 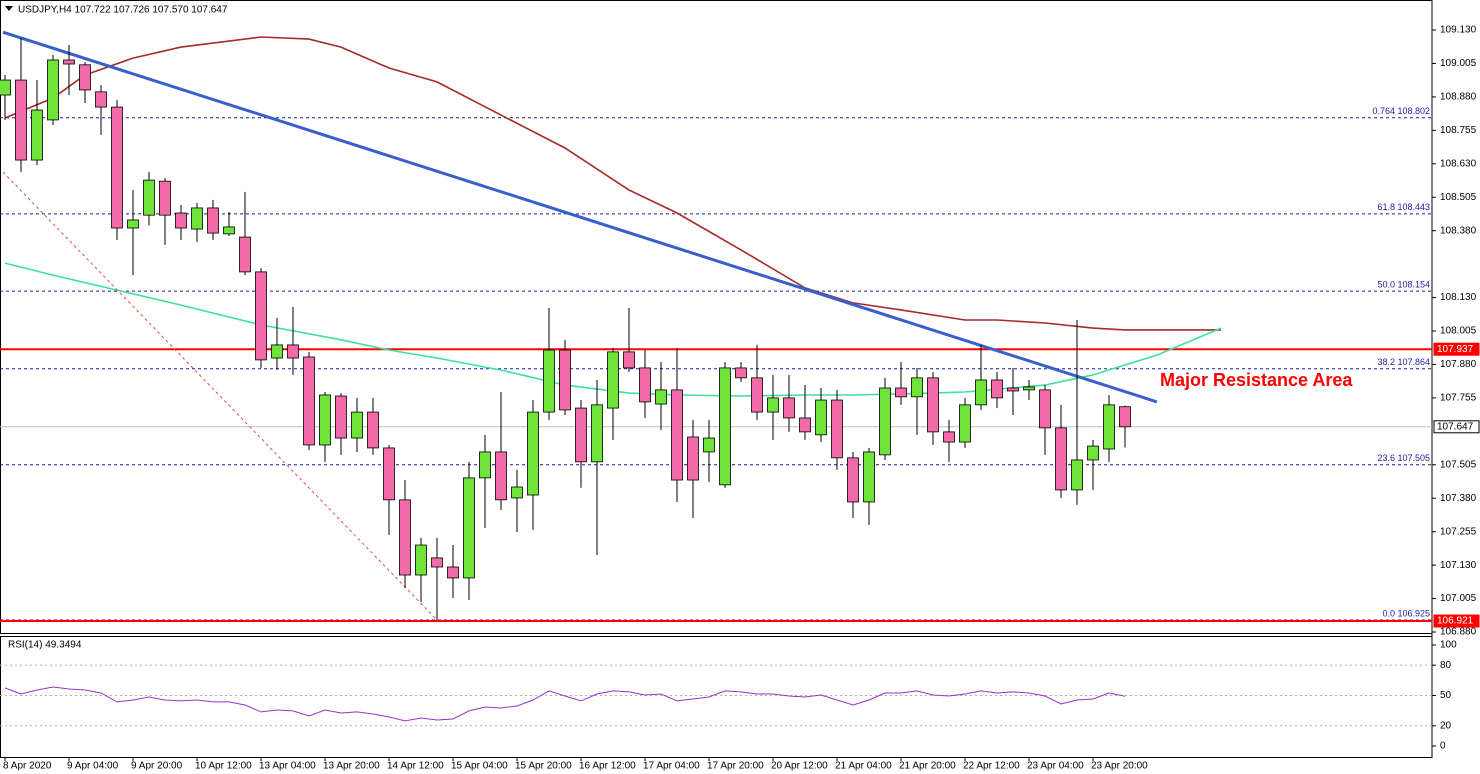 What do you see at coordinates (1458, 163) in the screenshot?
I see `y-tick-label: 108.630` at bounding box center [1458, 163].